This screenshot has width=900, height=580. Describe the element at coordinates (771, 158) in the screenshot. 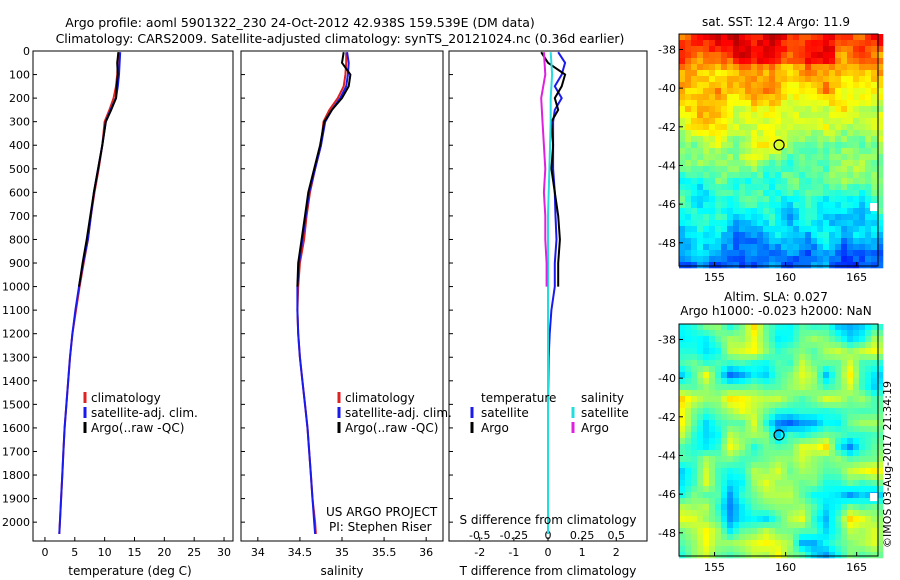

I see `sst-map: 155 160 165-38-40-42-44-46-48` at that location.